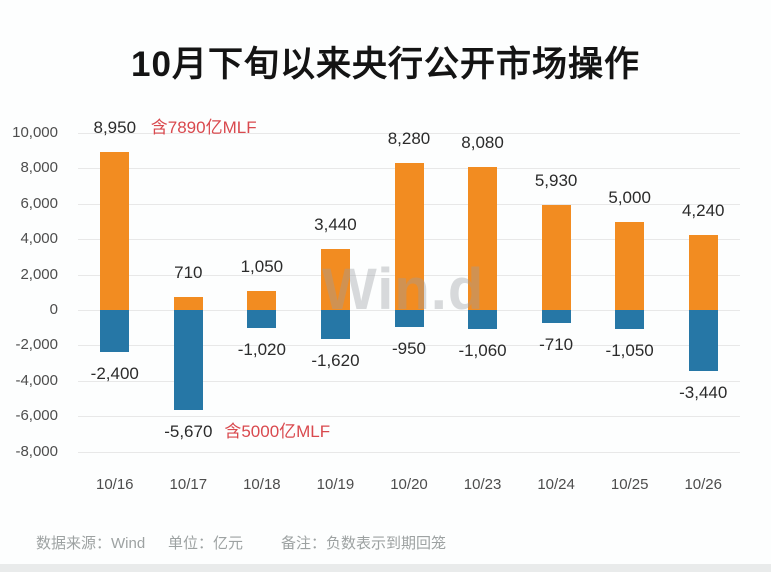 The image size is (771, 572). I want to click on x-tick-label: 10/23, so click(482, 484).